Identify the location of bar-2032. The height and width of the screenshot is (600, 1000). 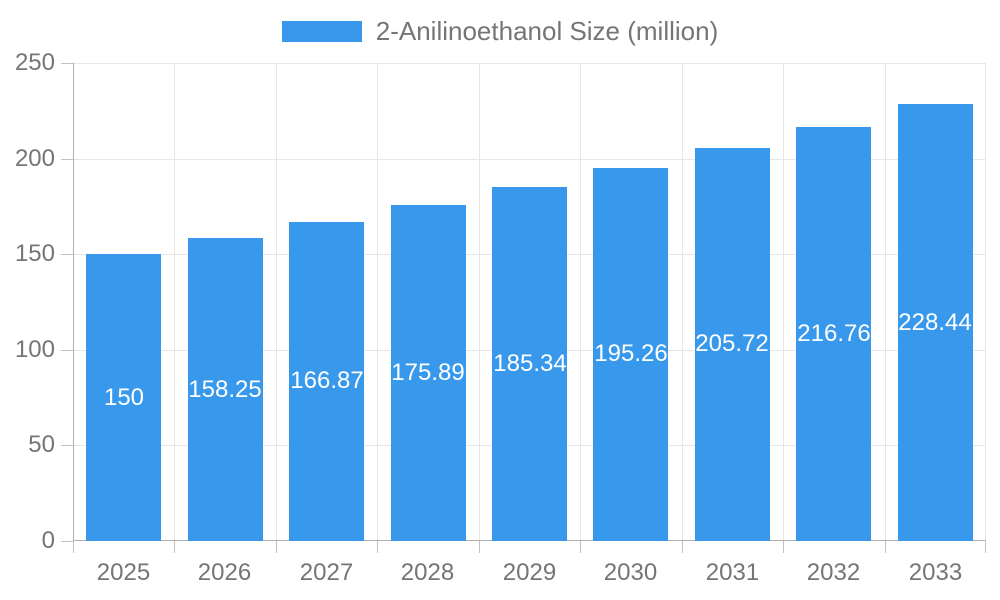
(833, 334).